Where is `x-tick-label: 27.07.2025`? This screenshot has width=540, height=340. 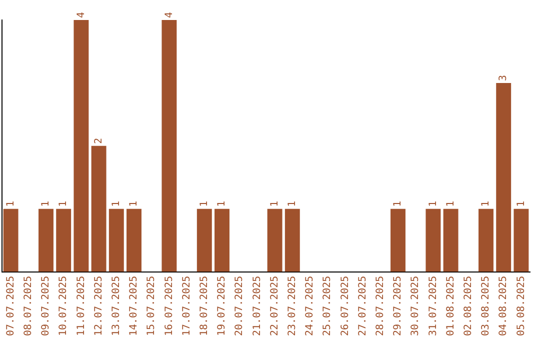 x-tick-label: 27.07.2025 is located at coordinates (362, 306).